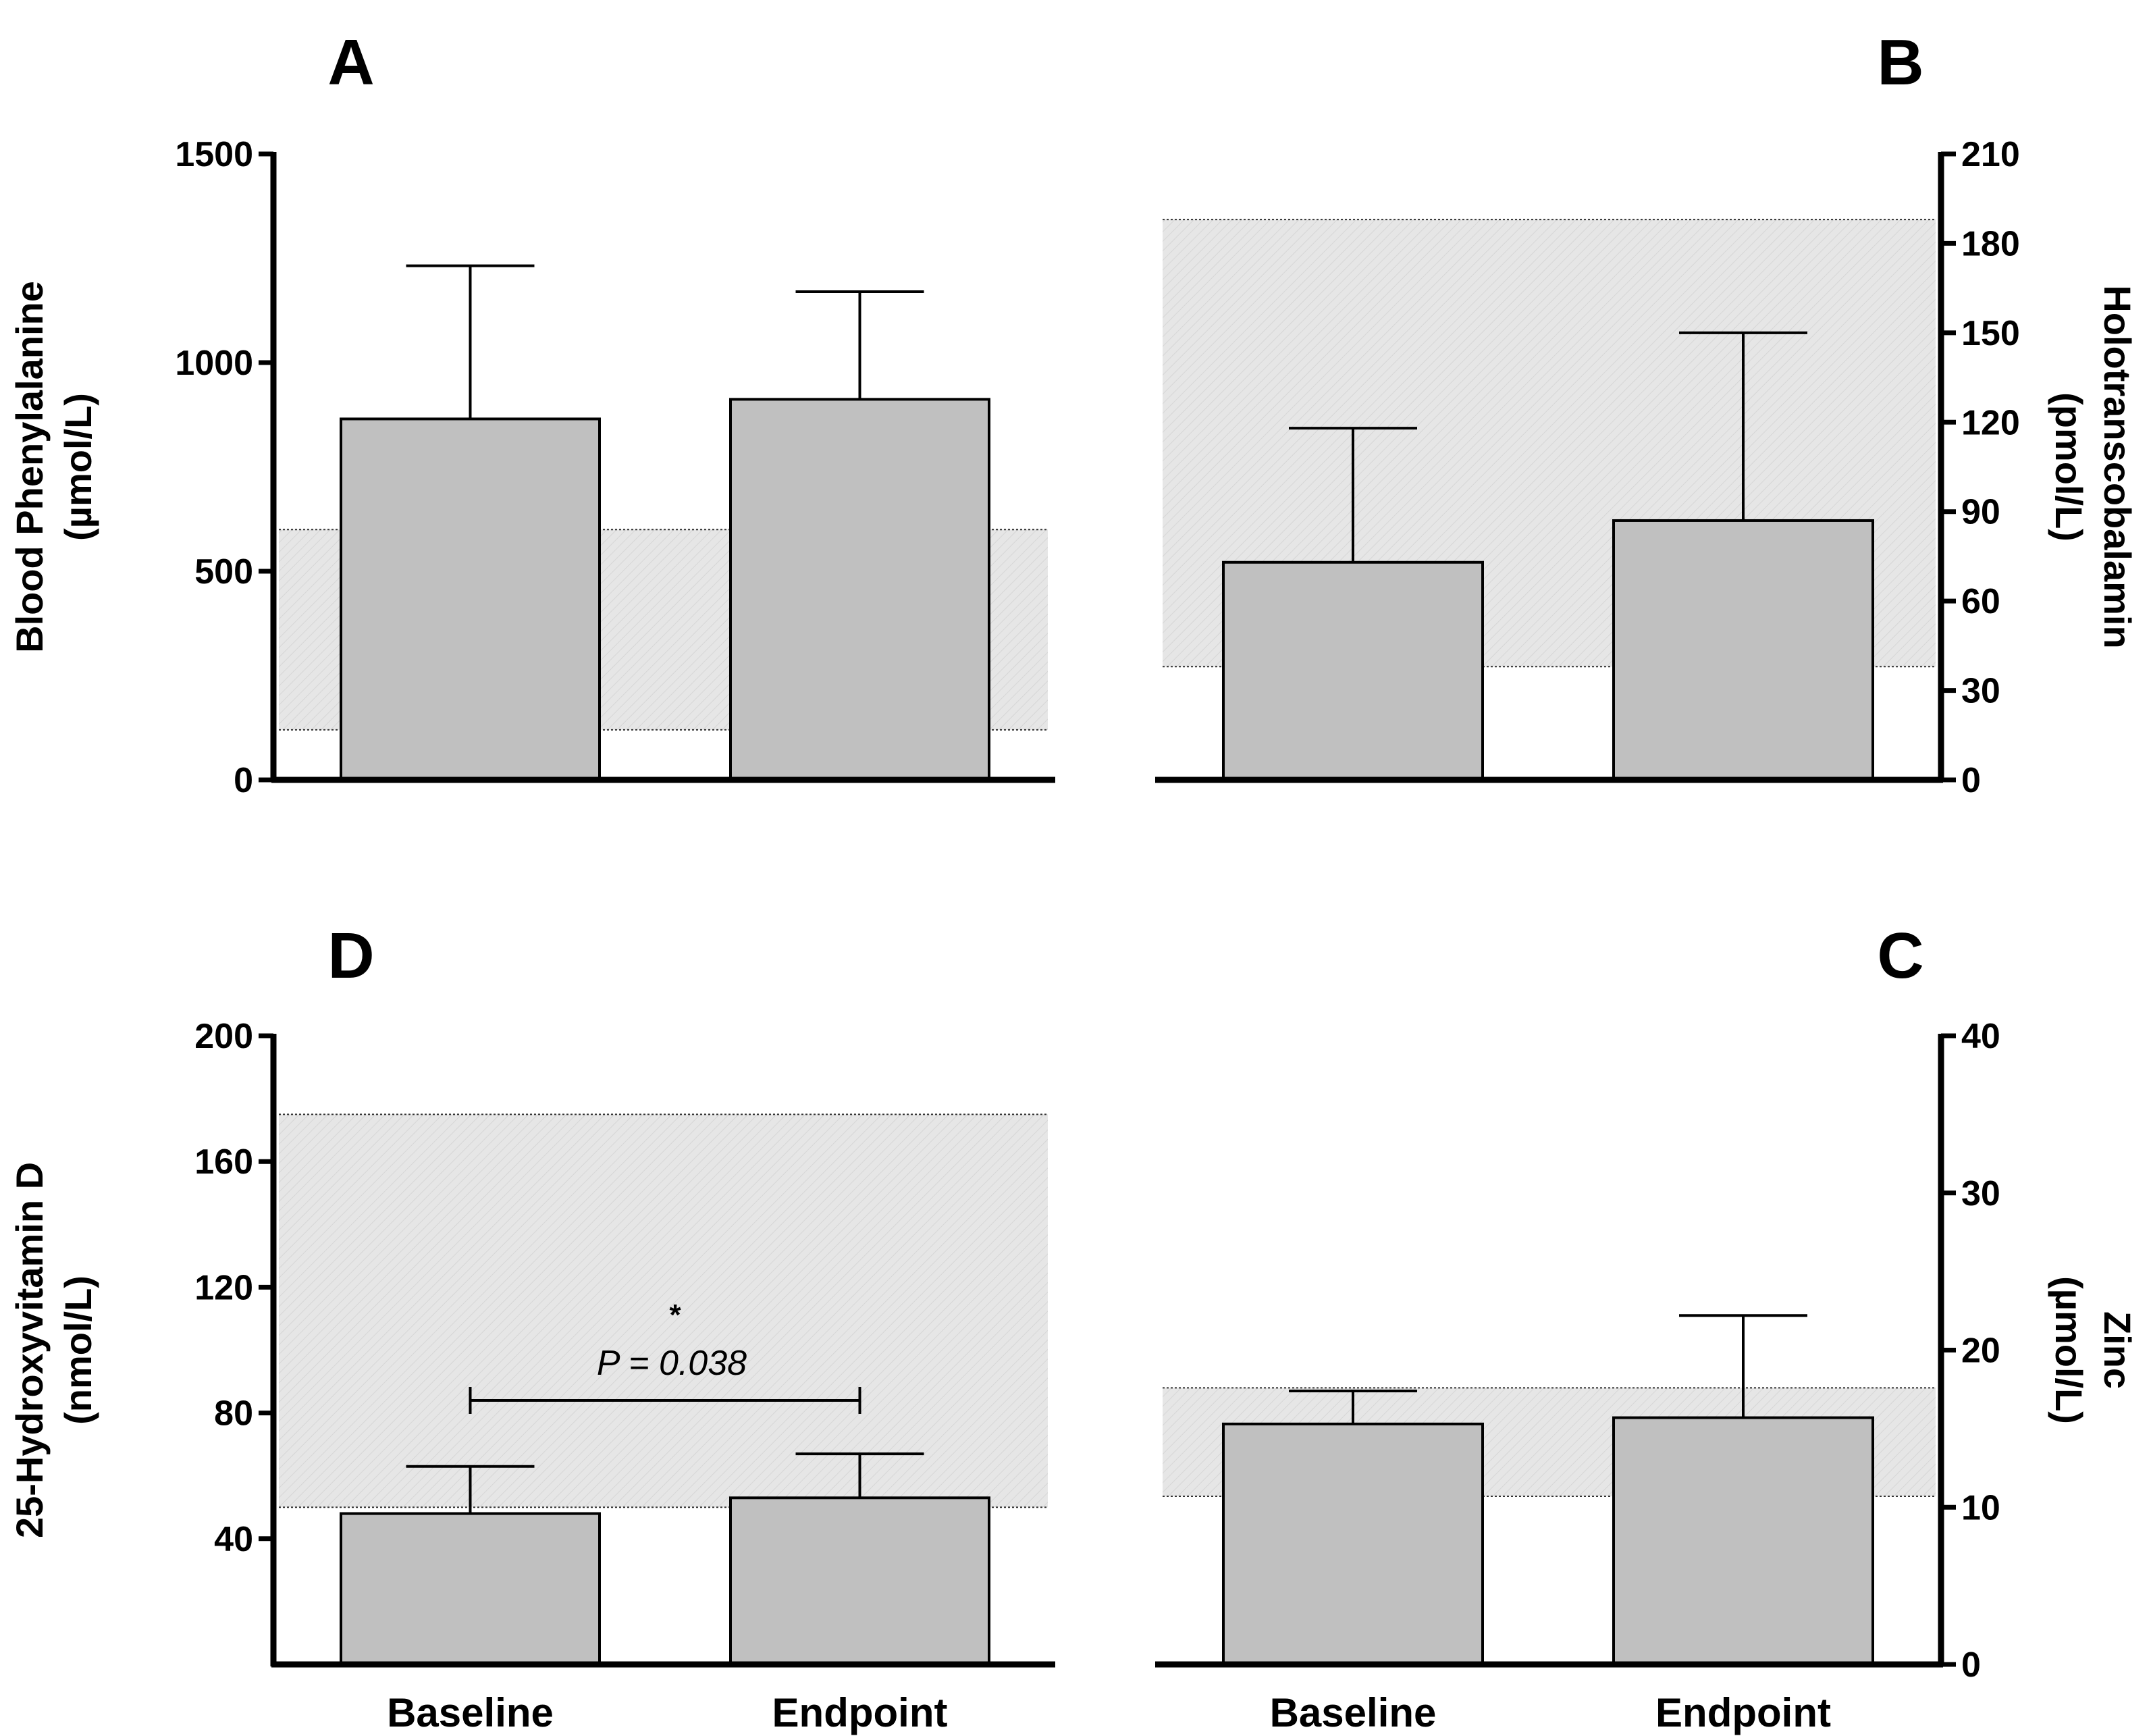 The height and width of the screenshot is (1736, 2151). What do you see at coordinates (30, 467) in the screenshot?
I see `y-axis-title-line-1: Blood Phenylalanine` at bounding box center [30, 467].